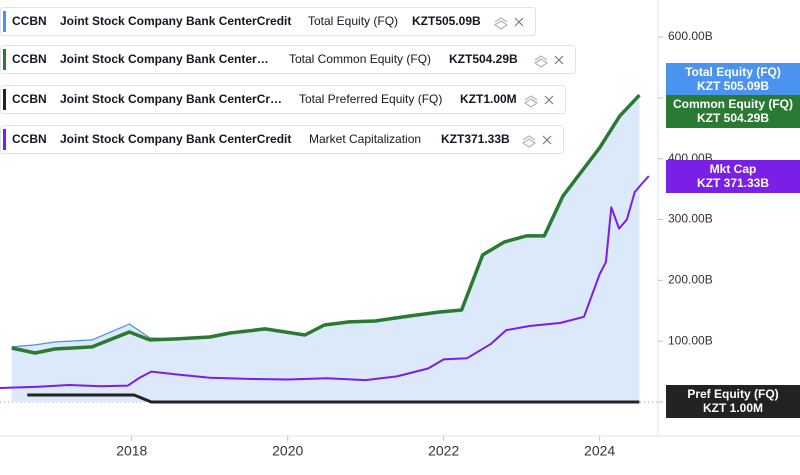  What do you see at coordinates (370, 99) in the screenshot?
I see `legend-name: Total Preferred Equity (FQ)` at bounding box center [370, 99].